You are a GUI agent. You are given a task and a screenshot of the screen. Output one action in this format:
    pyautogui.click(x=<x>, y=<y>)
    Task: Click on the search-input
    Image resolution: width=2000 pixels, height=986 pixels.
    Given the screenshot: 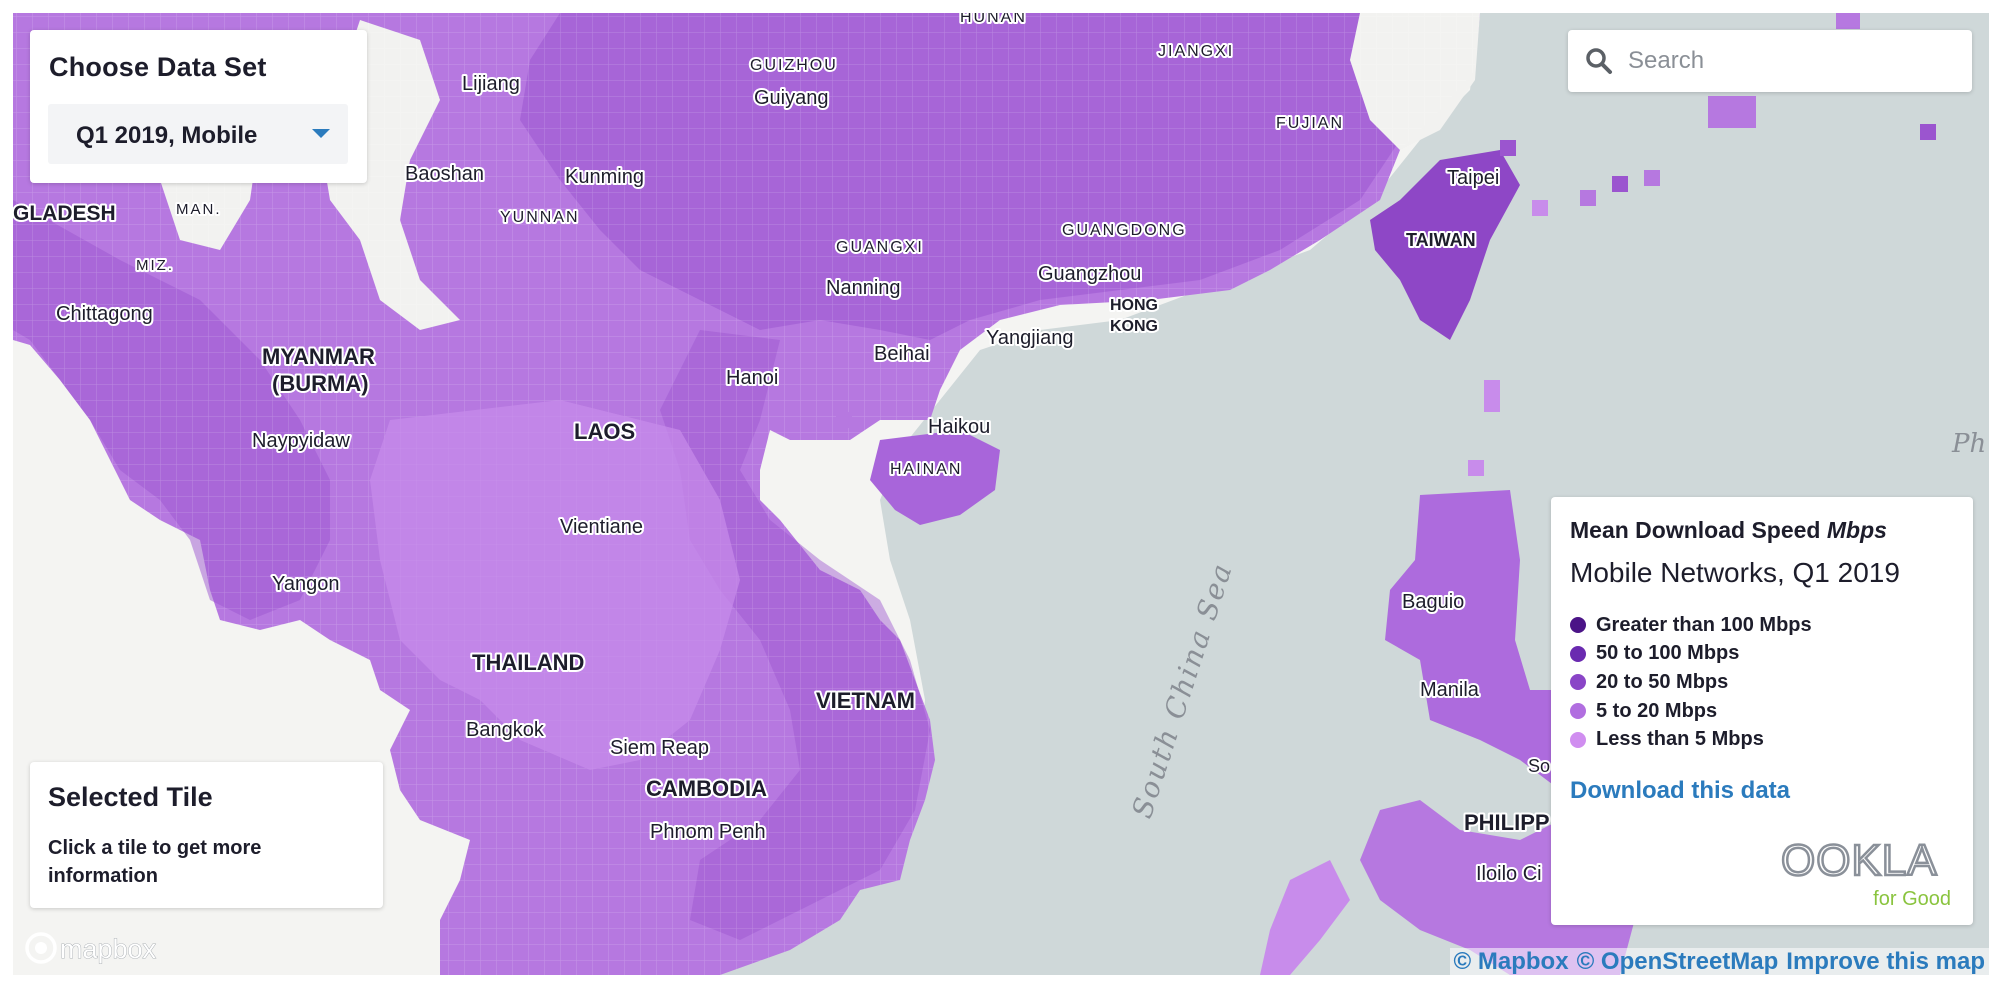 What is the action you would take?
    pyautogui.click(x=1793, y=61)
    